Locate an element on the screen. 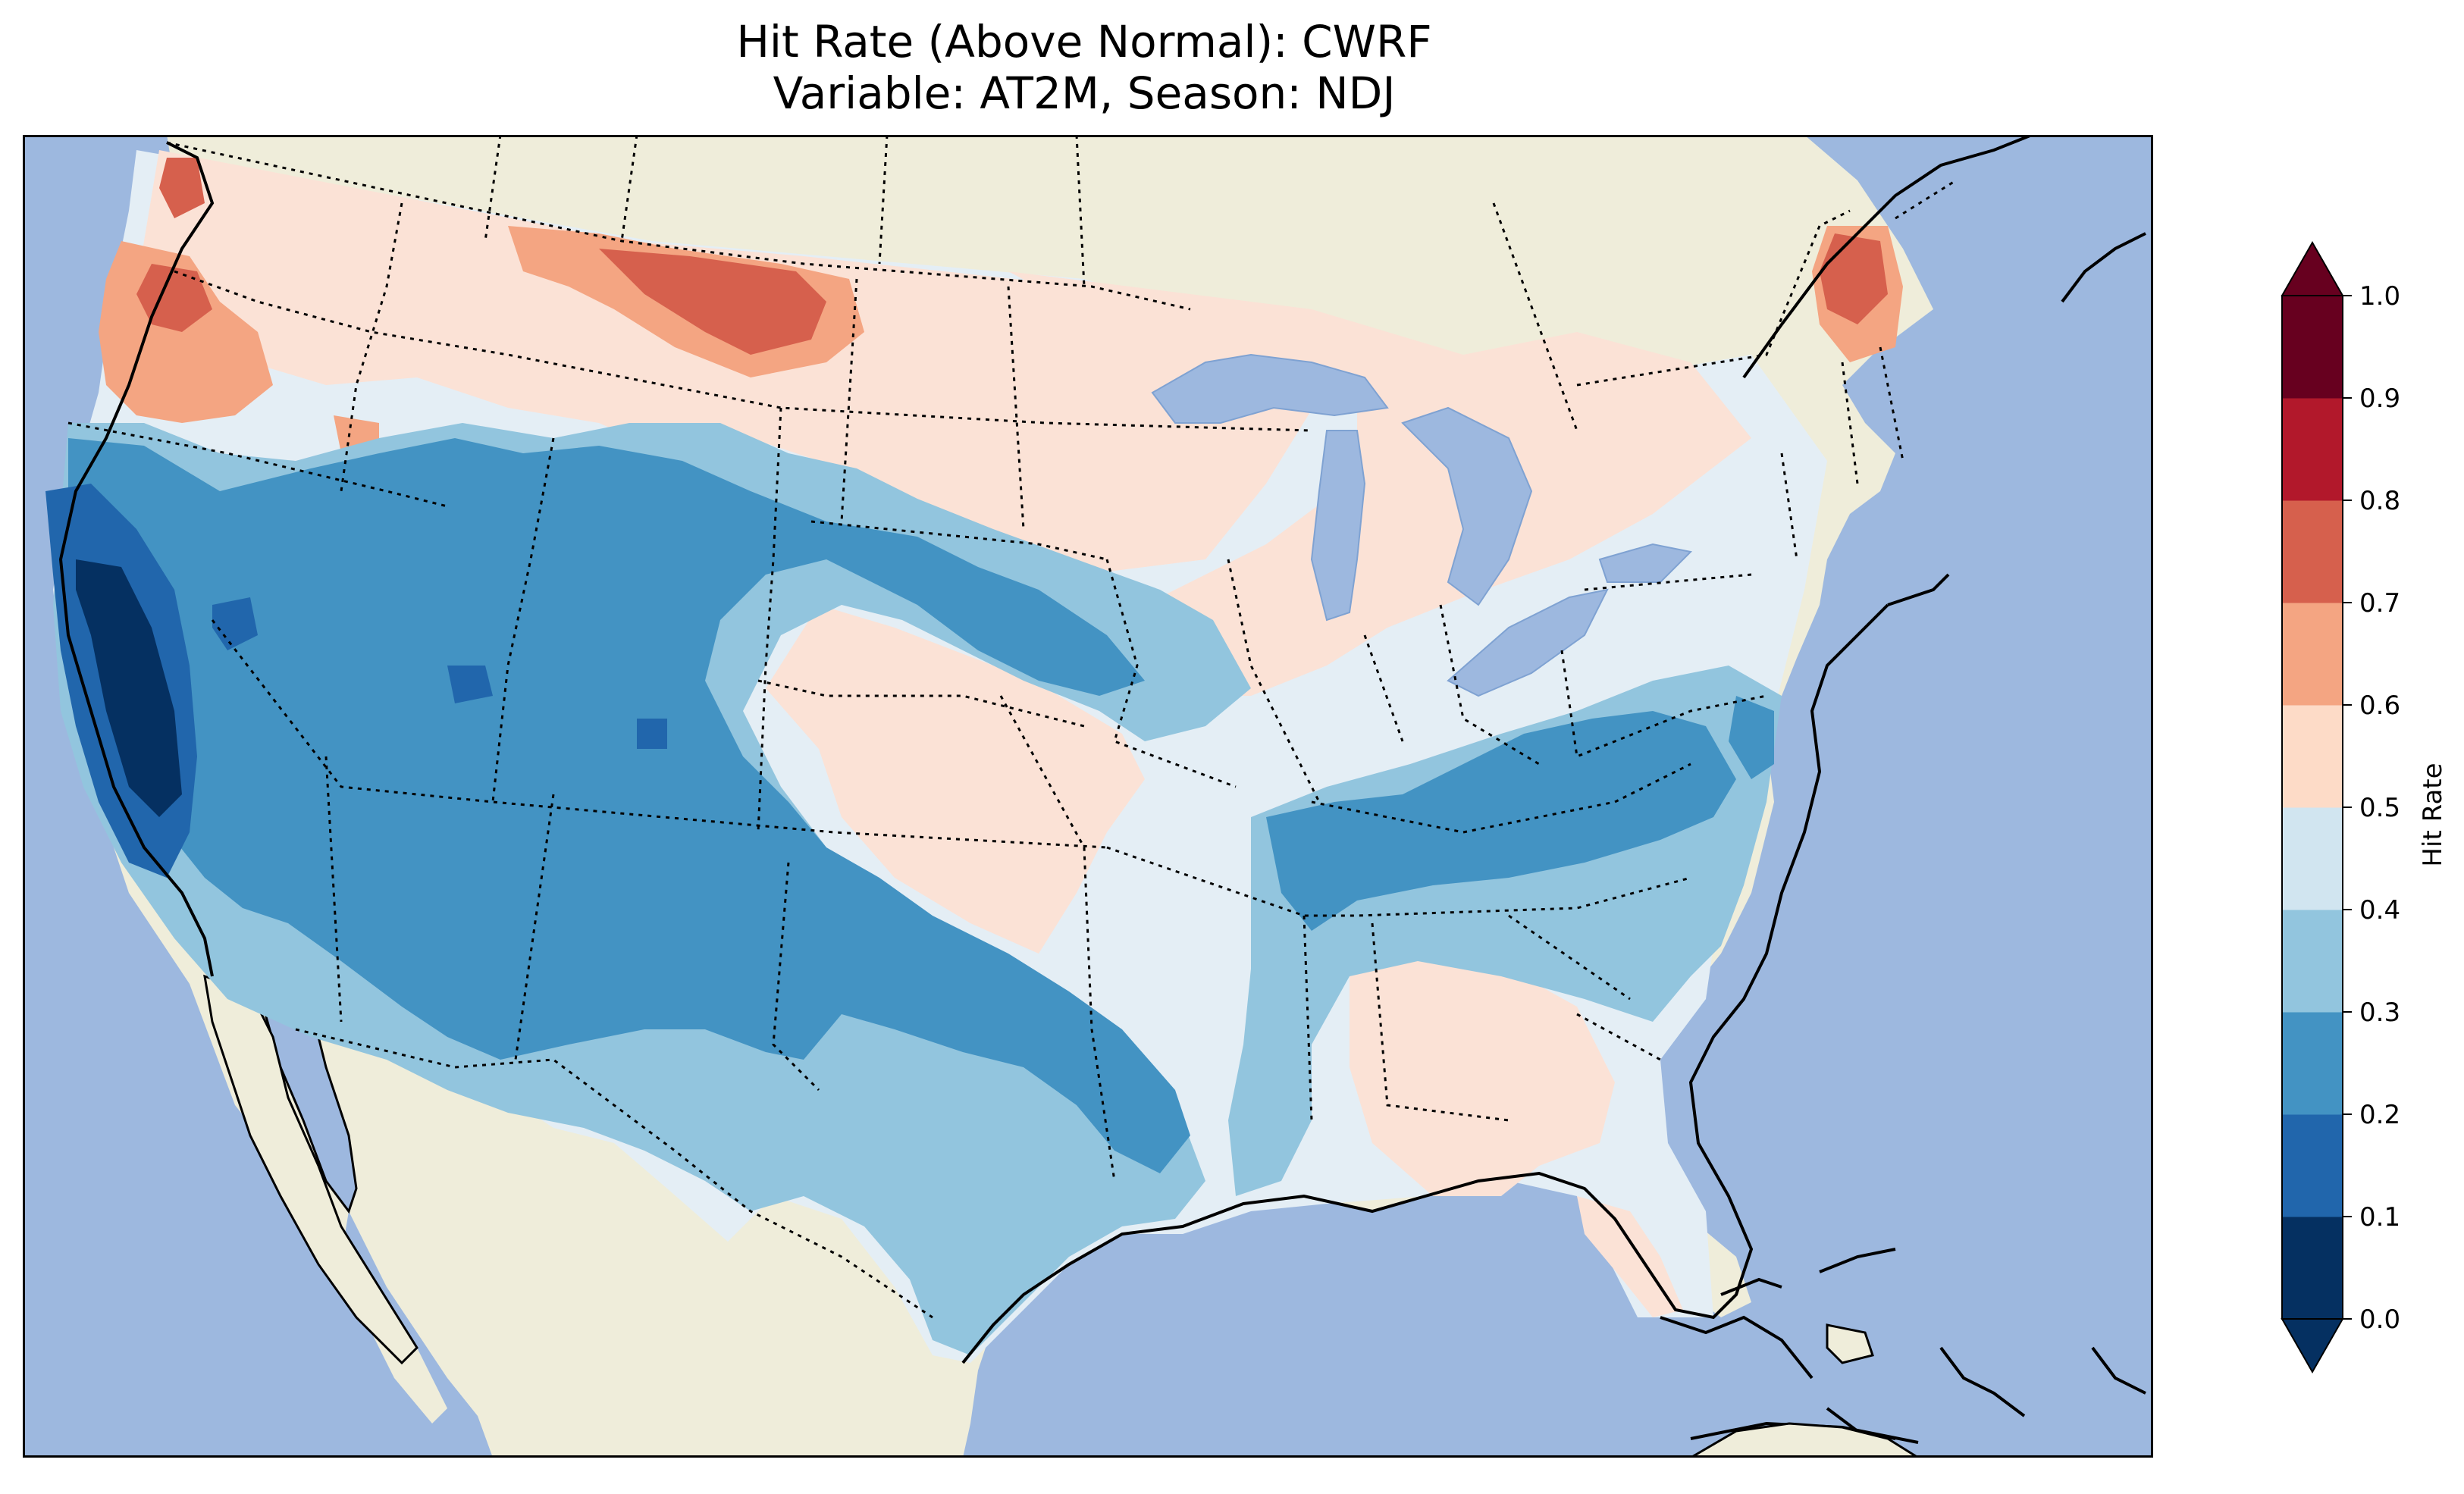  colorbar-label: Hit Rate is located at coordinates (2433, 814).